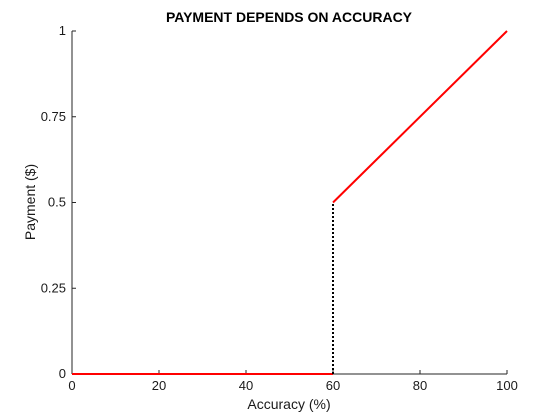 The width and height of the screenshot is (560, 420). I want to click on chart-title: PAYMENT DEPENDS ON ACCURACY, so click(289, 17).